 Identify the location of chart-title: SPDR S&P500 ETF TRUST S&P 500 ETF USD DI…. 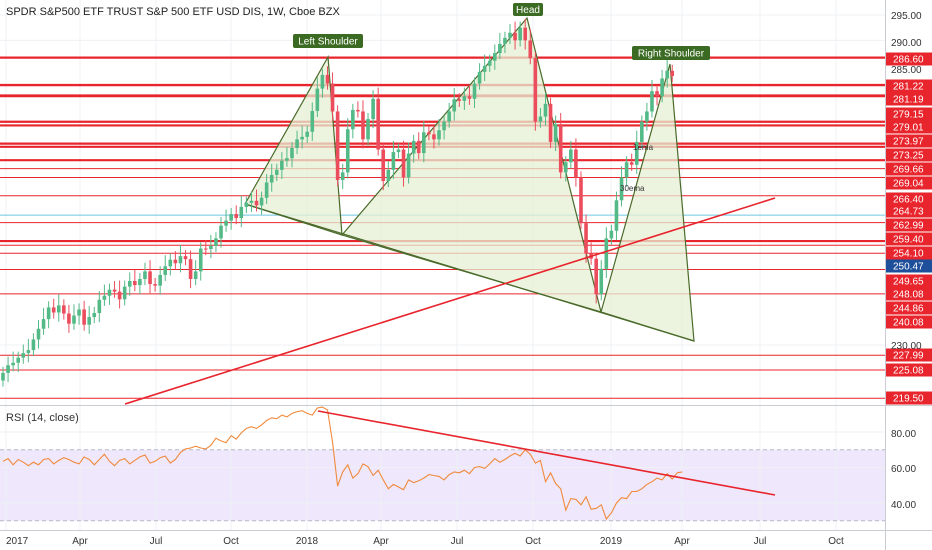
(173, 12).